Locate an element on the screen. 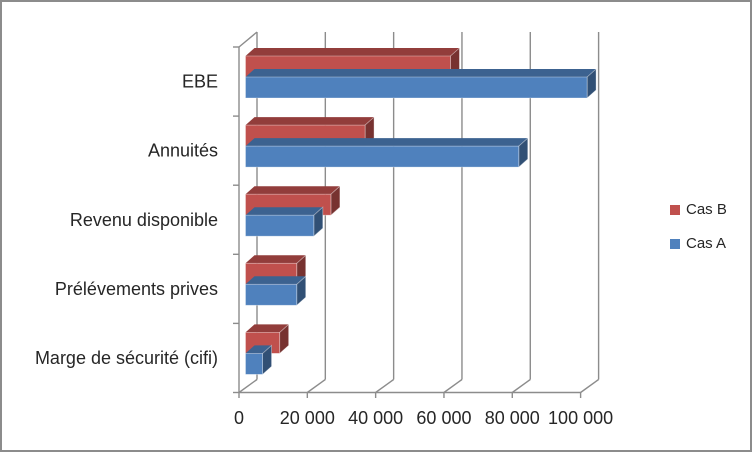  legend-item-cas-a: Cas A is located at coordinates (698, 244).